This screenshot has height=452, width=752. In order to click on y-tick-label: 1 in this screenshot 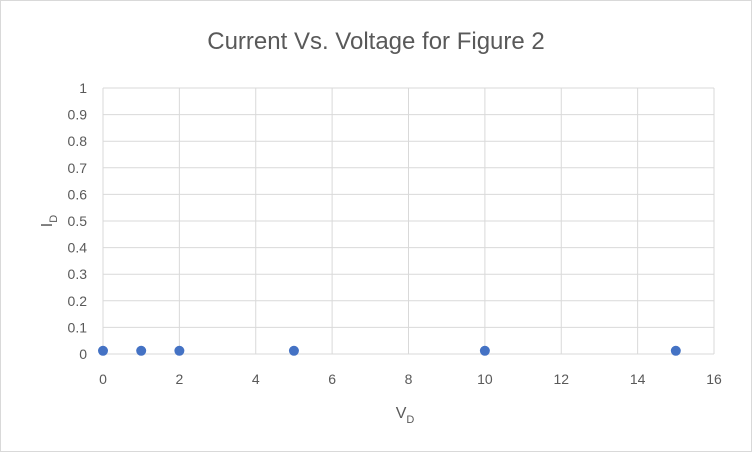, I will do `click(83, 88)`.